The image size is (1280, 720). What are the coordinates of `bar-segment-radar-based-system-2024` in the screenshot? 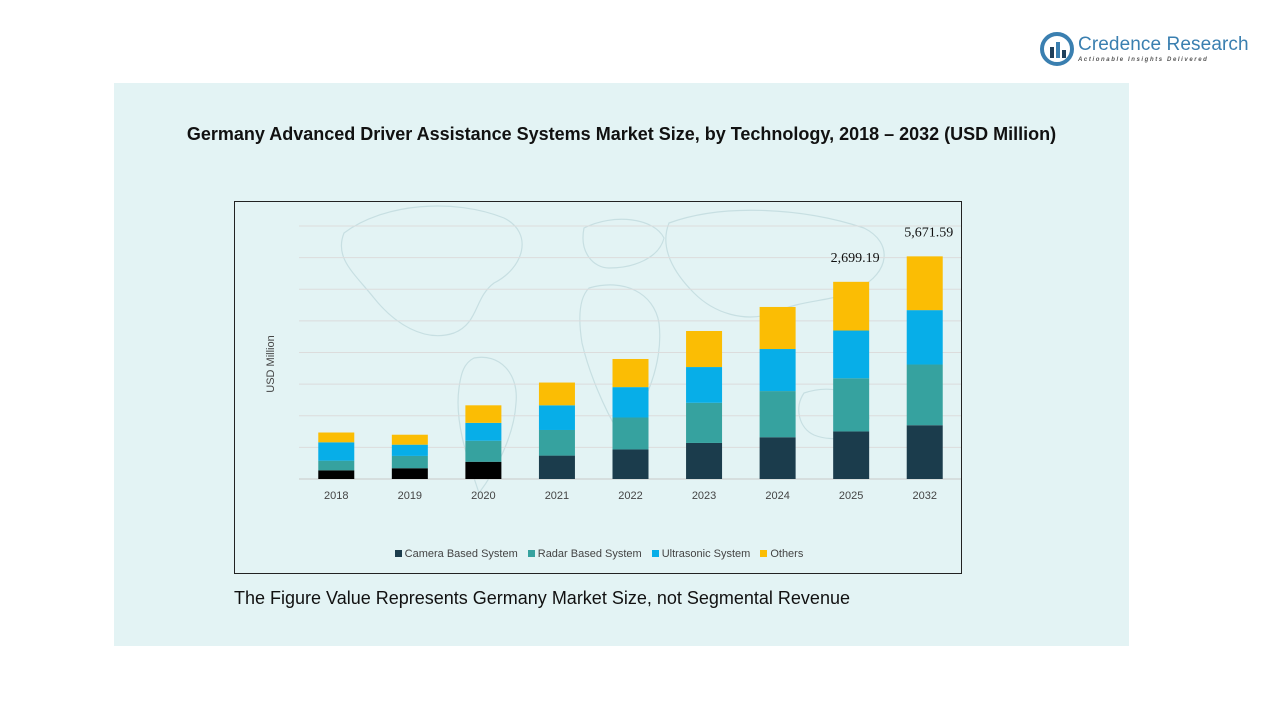 It's located at (777, 414).